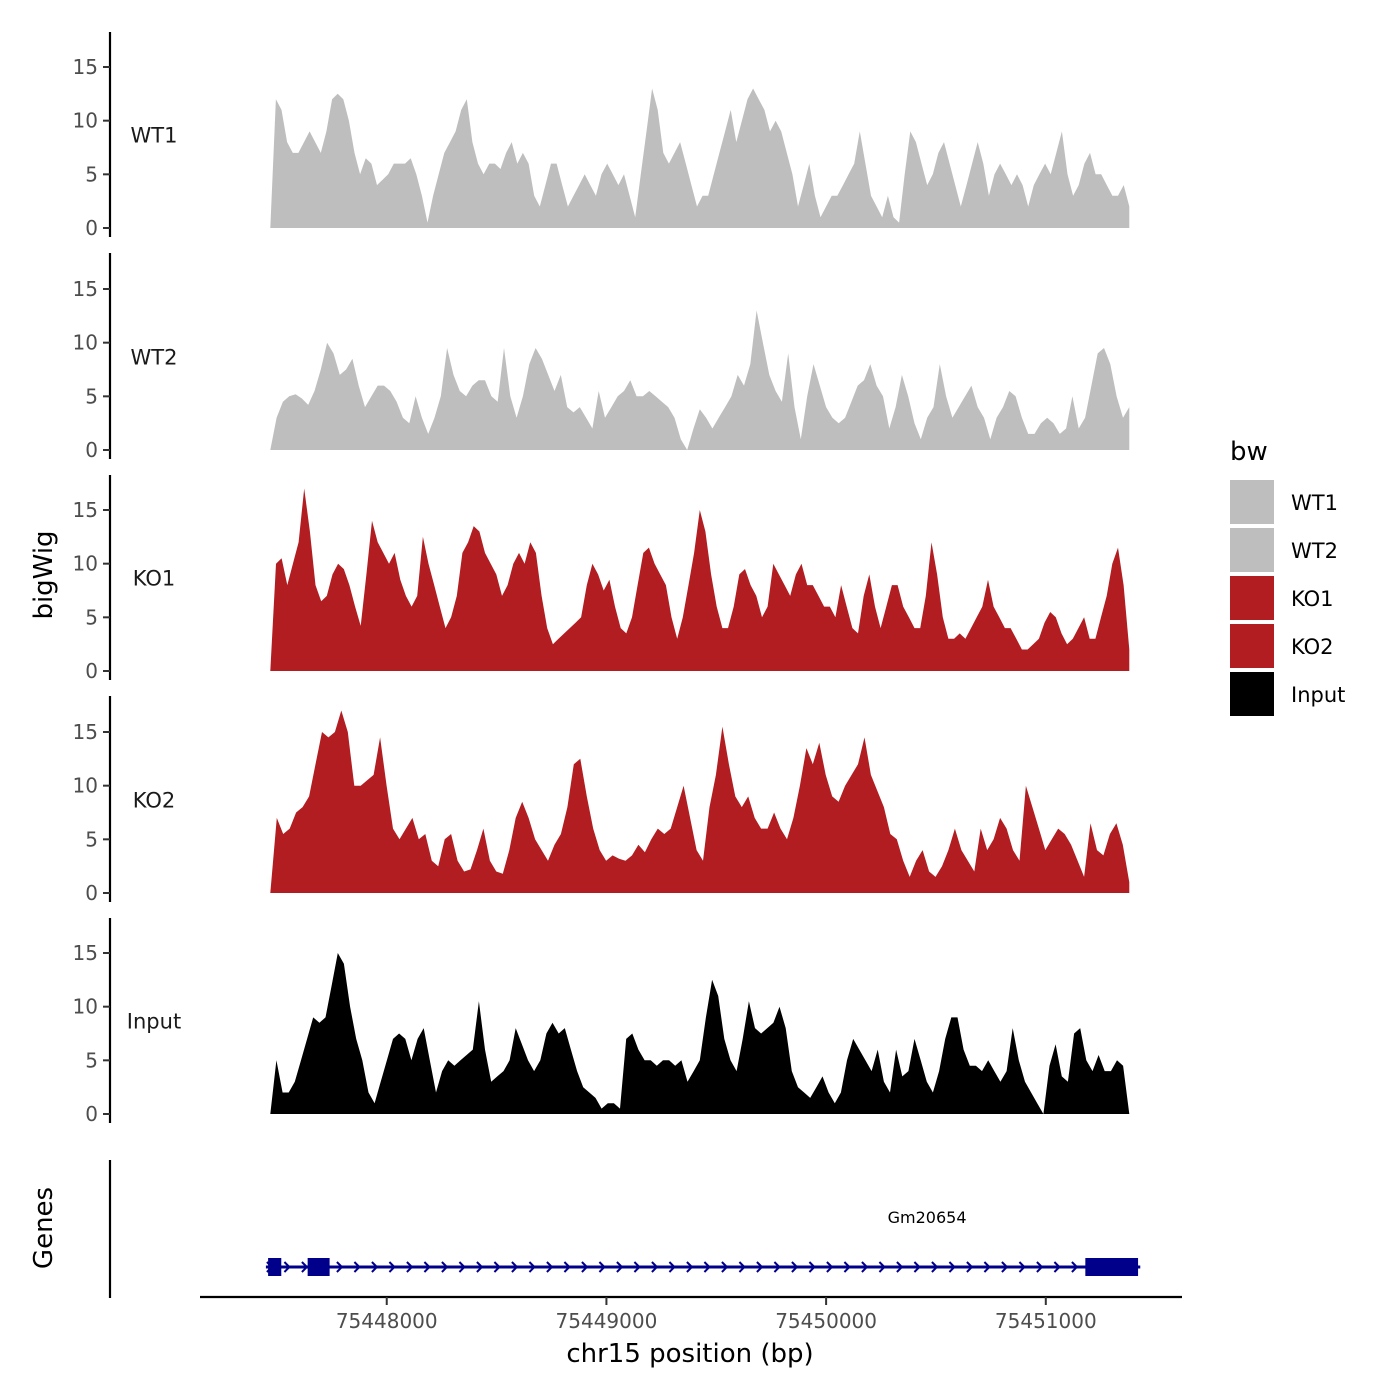 The width and height of the screenshot is (1400, 1400). Describe the element at coordinates (927, 1217) in the screenshot. I see `gene-label: Gm20654` at that location.